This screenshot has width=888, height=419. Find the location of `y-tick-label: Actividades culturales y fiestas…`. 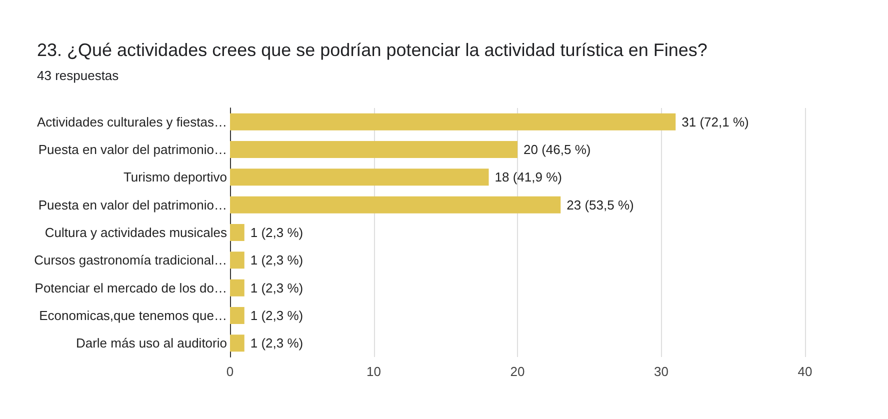

y-tick-label: Actividades culturales y fiestas… is located at coordinates (131, 122).